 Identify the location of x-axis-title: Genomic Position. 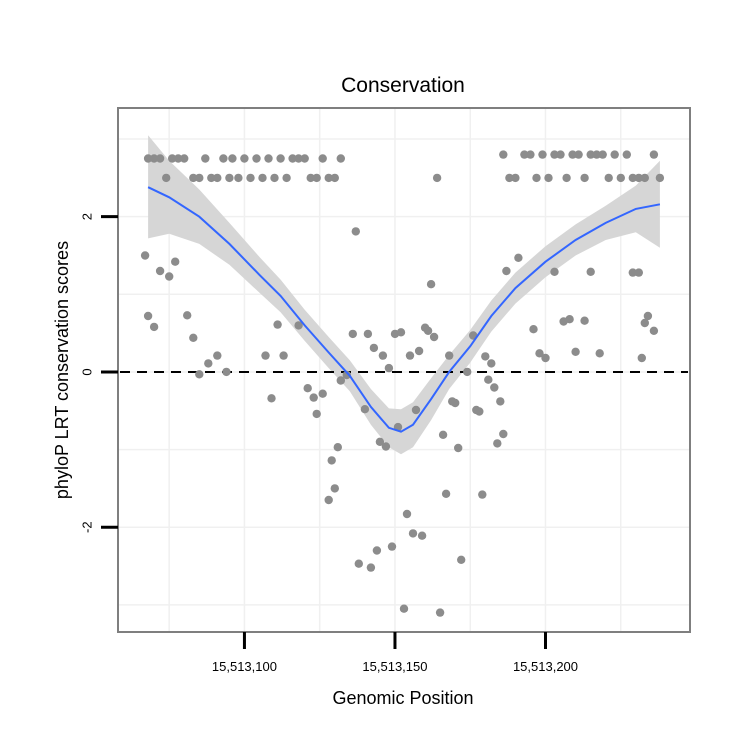
(402, 698).